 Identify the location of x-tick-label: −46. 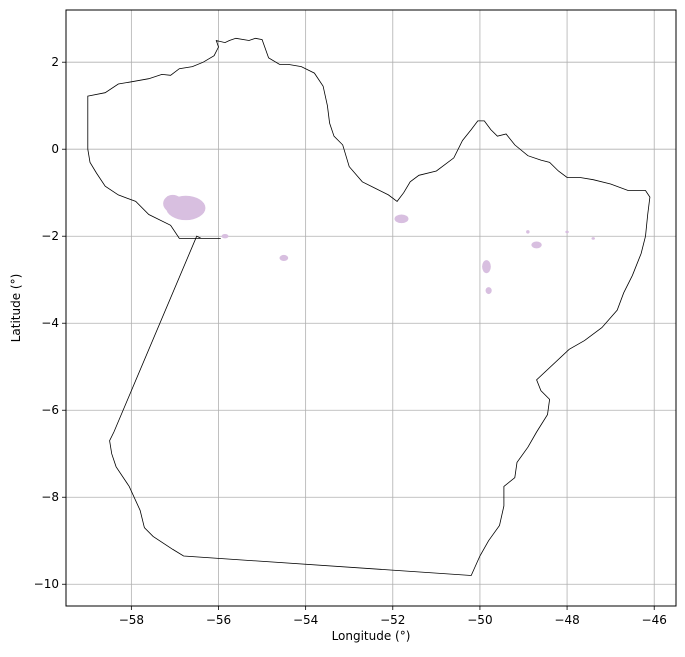
(654, 620).